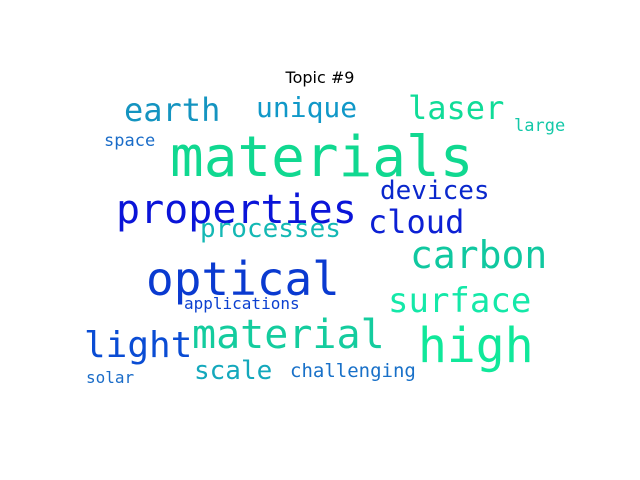 The width and height of the screenshot is (640, 480). What do you see at coordinates (460, 301) in the screenshot?
I see `word-surface: surface` at bounding box center [460, 301].